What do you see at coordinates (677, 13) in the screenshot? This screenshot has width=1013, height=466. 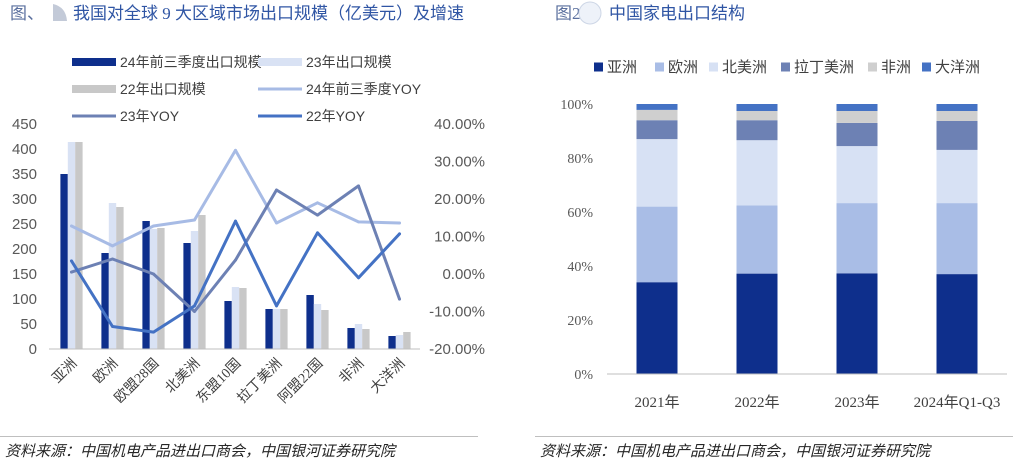 I see `chart-title: 中国家电出口结构` at bounding box center [677, 13].